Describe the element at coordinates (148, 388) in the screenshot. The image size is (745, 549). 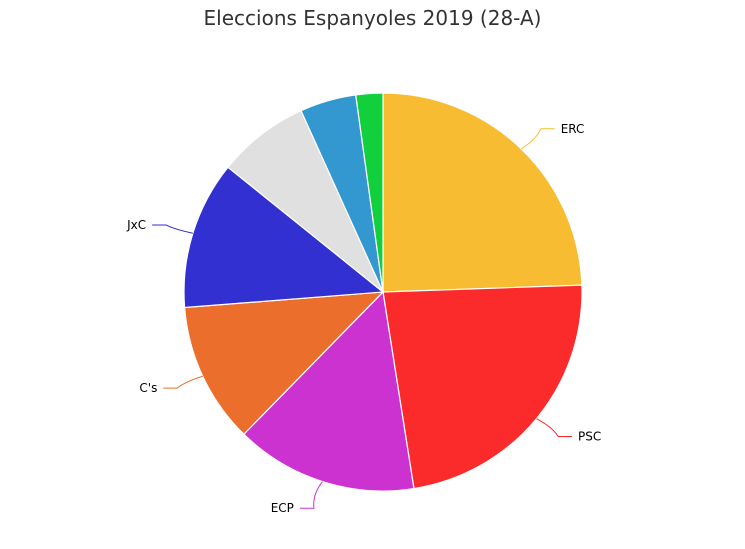
I see `slice-label: C's` at that location.